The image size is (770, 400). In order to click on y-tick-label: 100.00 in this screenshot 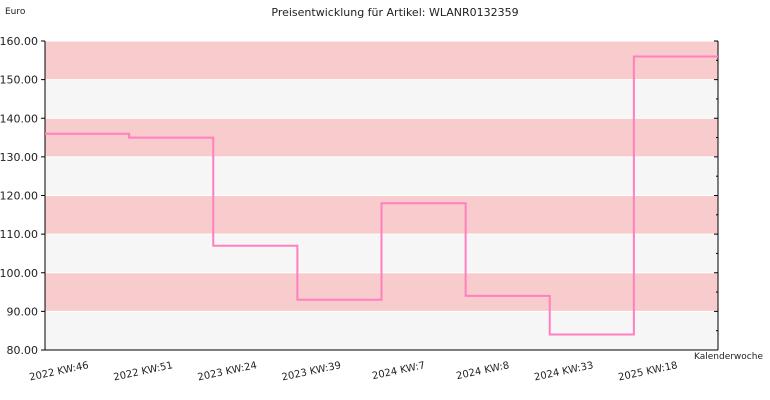, I will do `click(19, 273)`.